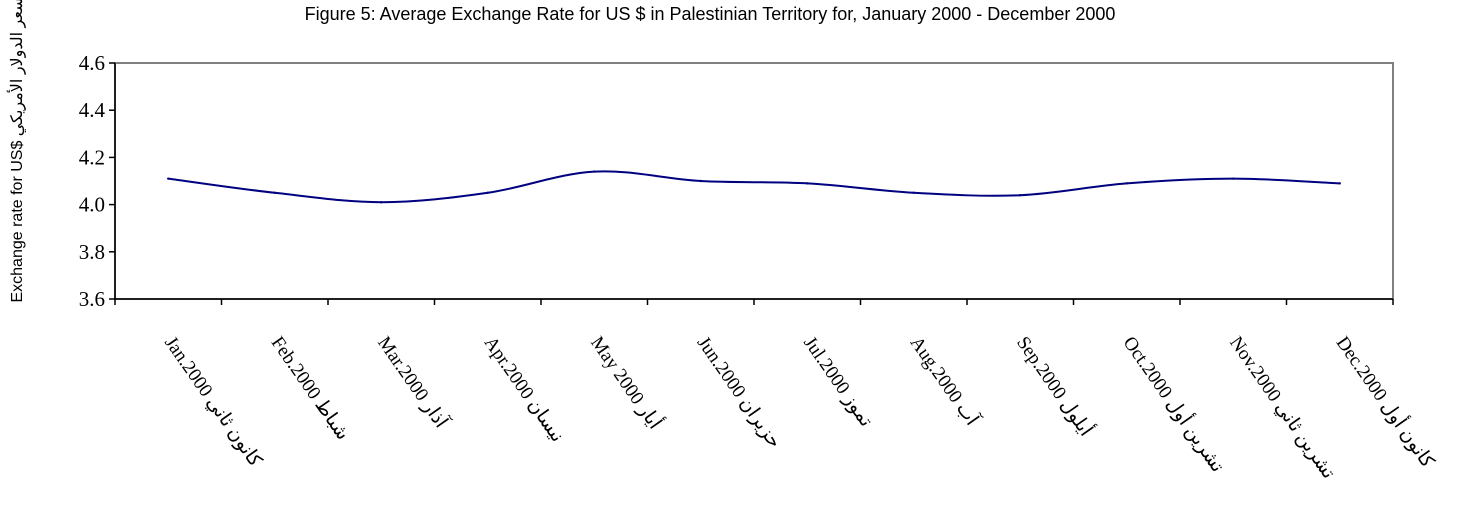  What do you see at coordinates (837, 382) in the screenshot?
I see `x-tick-label: Jul.2000 تموز` at bounding box center [837, 382].